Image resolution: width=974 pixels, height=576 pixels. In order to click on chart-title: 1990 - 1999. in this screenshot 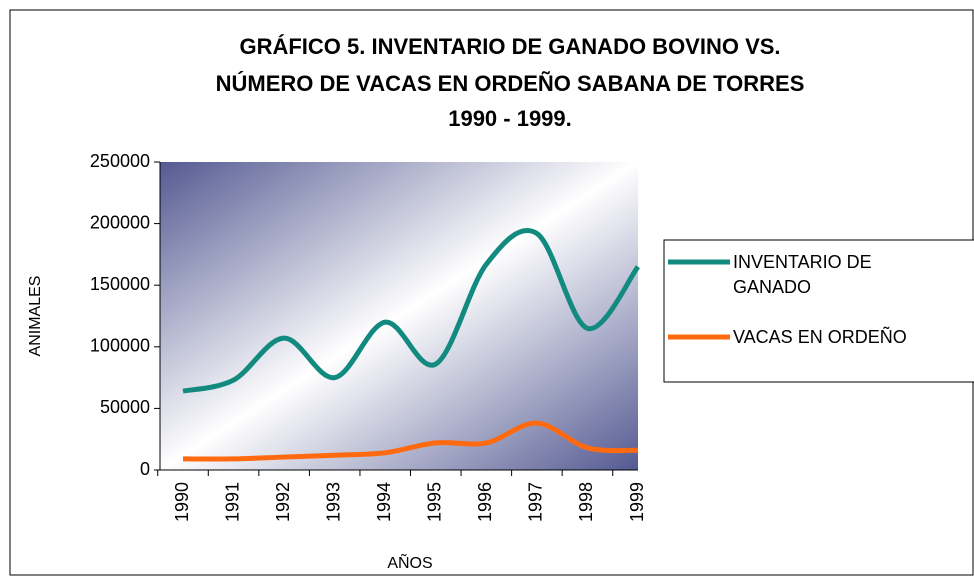, I will do `click(510, 118)`.